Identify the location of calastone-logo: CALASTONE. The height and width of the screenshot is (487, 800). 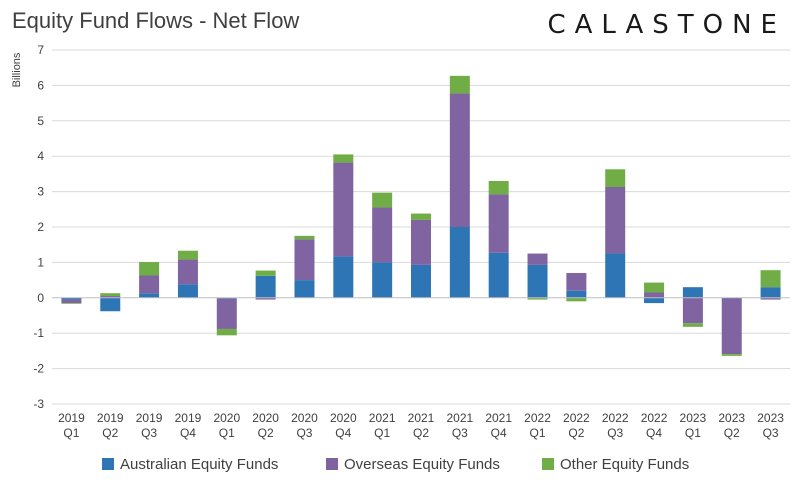
(666, 25).